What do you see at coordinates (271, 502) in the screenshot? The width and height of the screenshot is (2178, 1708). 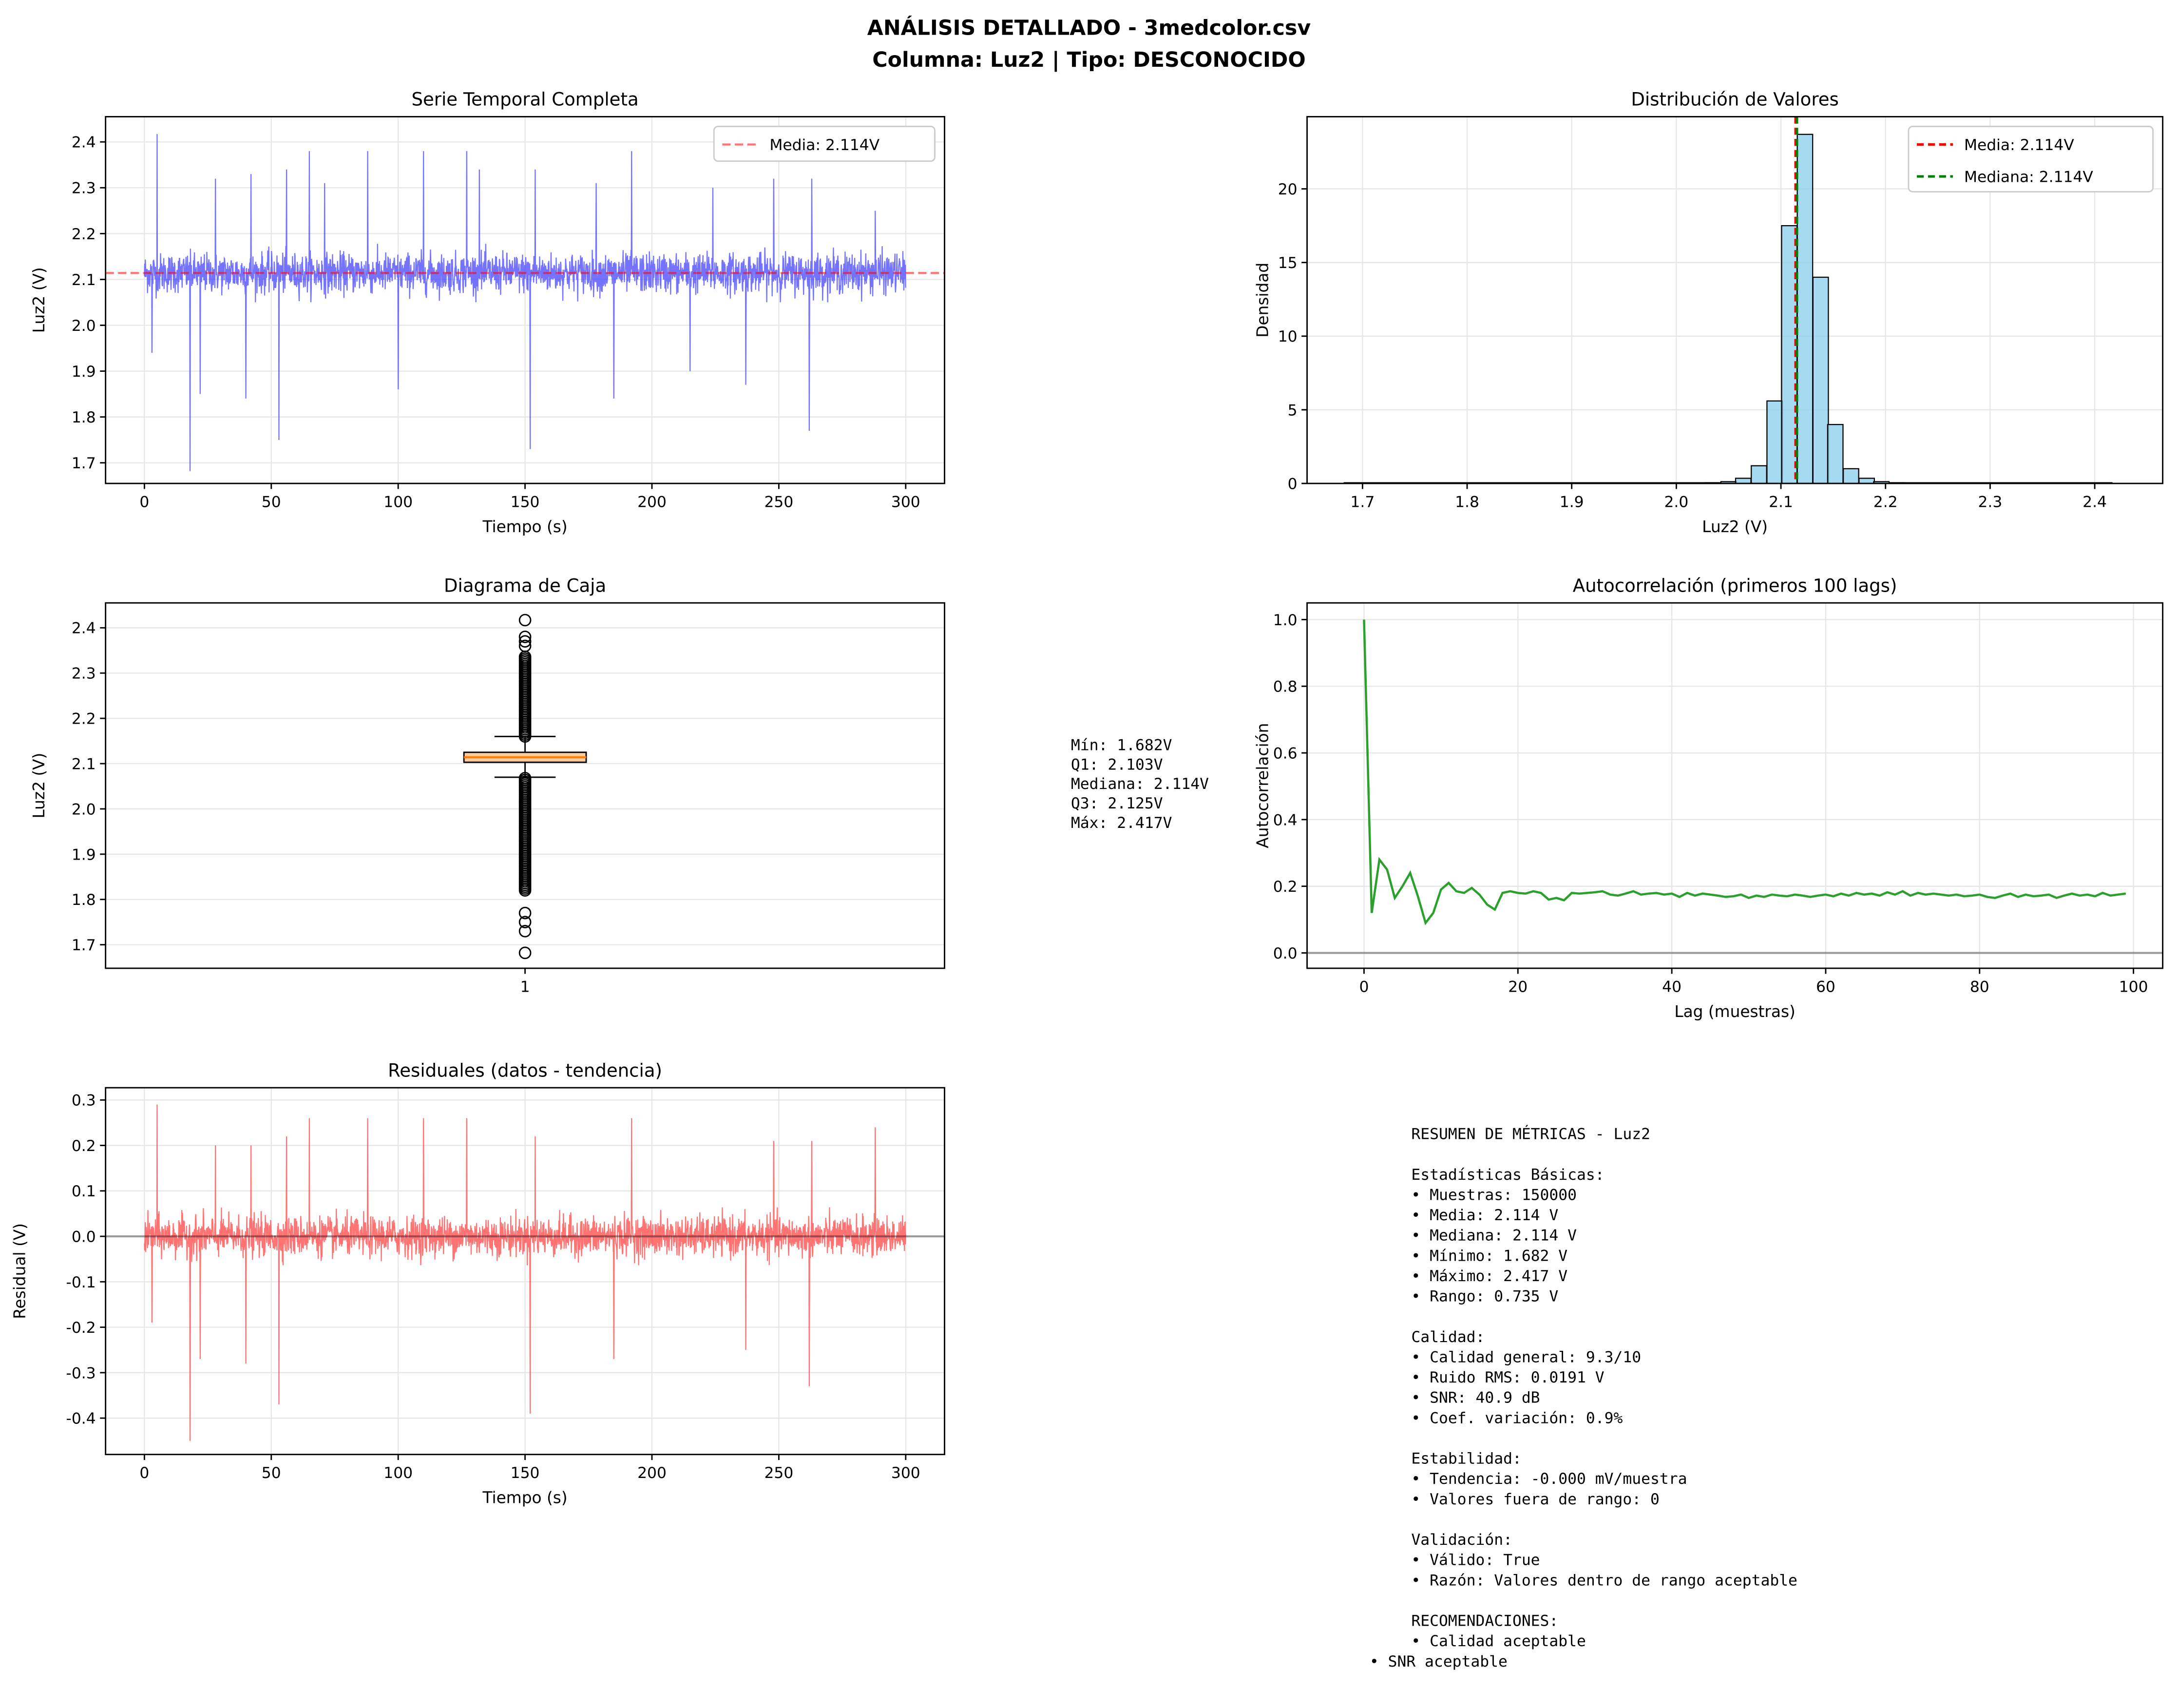 I see `x-tick-label: 50` at bounding box center [271, 502].